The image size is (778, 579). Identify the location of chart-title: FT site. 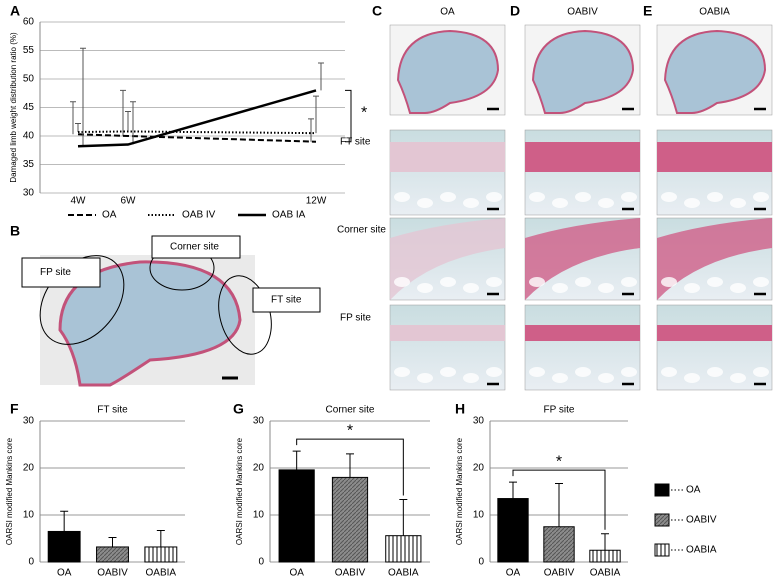
(112, 410).